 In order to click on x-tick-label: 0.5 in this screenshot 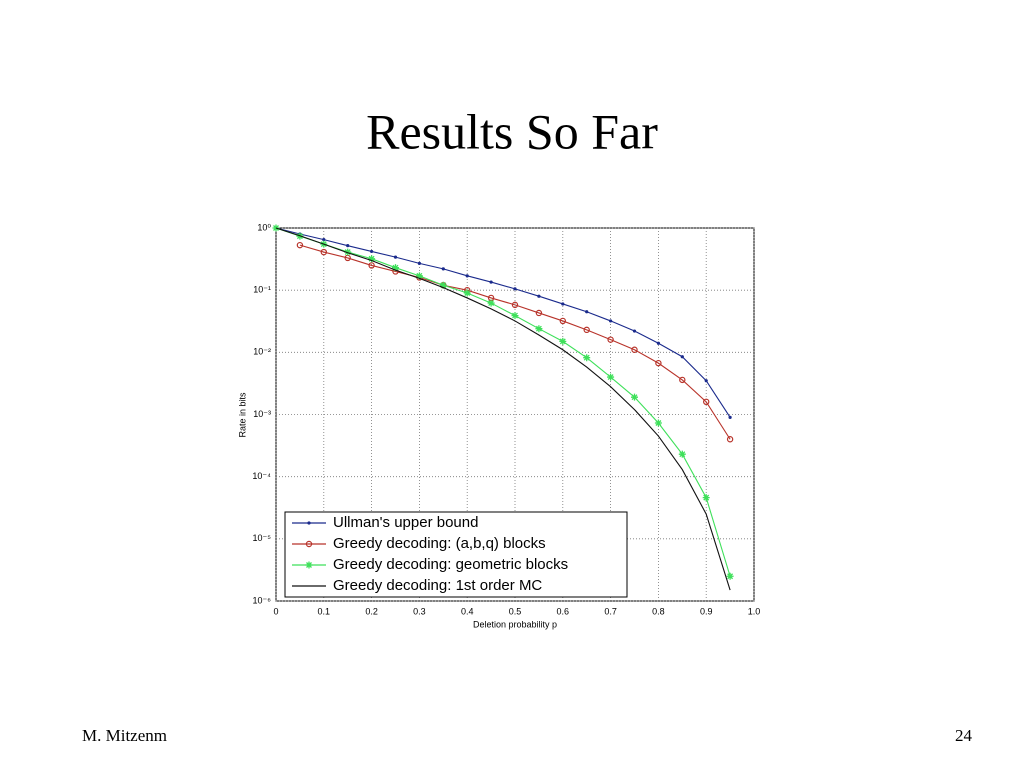, I will do `click(515, 611)`.